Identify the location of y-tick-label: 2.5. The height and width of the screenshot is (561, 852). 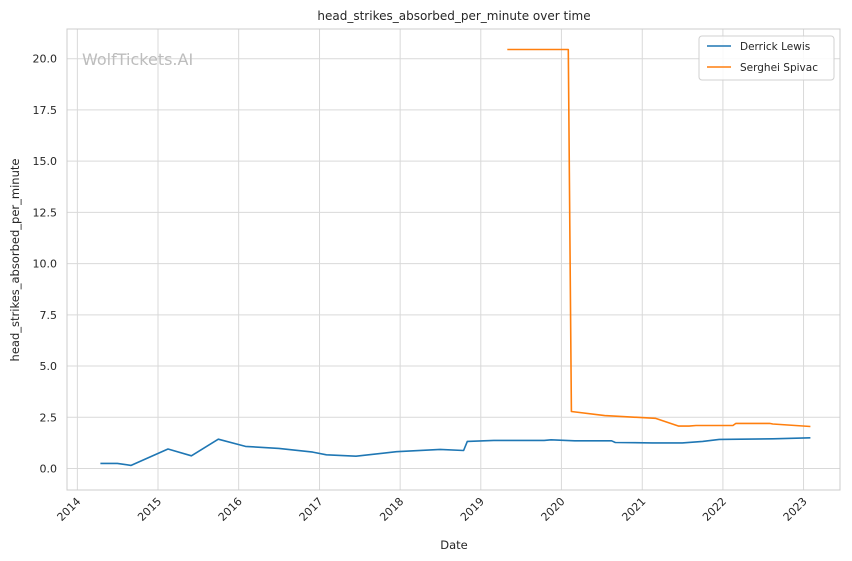
(49, 417).